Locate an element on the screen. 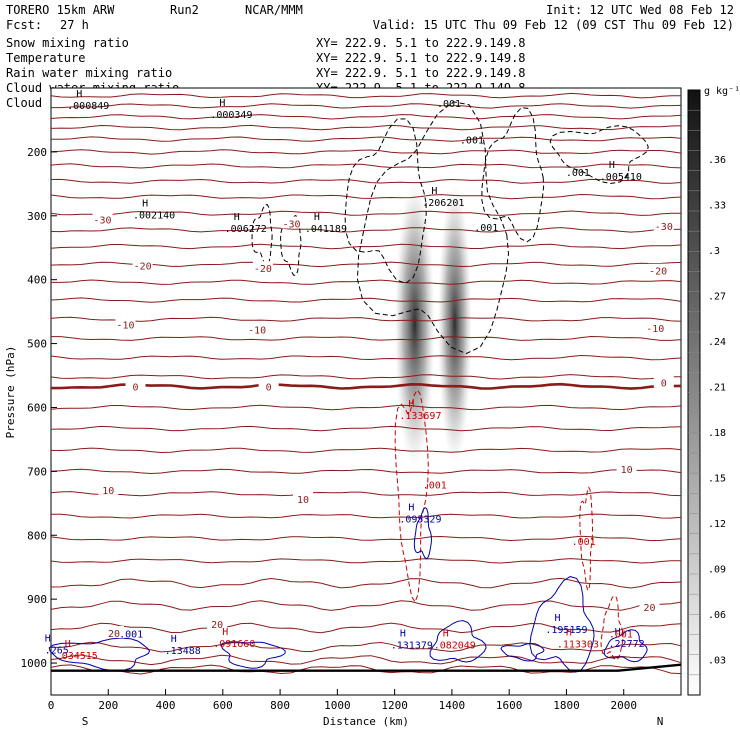  south-endpoint: S is located at coordinates (85, 721).